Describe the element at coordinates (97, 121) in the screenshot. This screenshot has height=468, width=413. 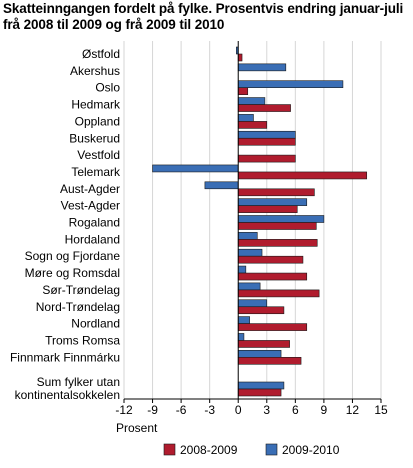
I see `category-label: Oppland` at that location.